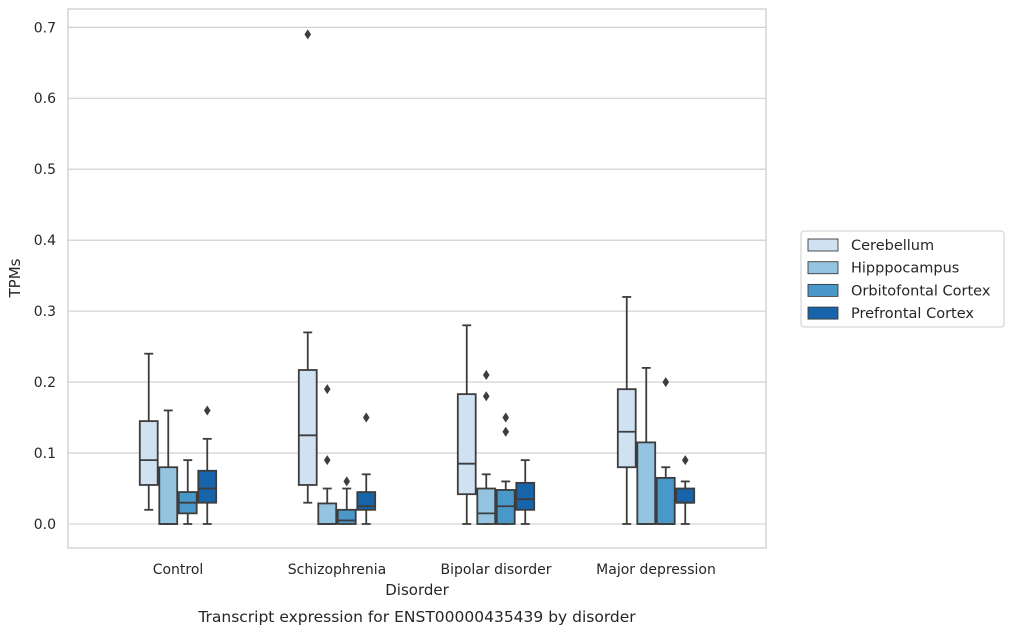  Describe the element at coordinates (45, 28) in the screenshot. I see `y-tick-label: 0.7` at that location.